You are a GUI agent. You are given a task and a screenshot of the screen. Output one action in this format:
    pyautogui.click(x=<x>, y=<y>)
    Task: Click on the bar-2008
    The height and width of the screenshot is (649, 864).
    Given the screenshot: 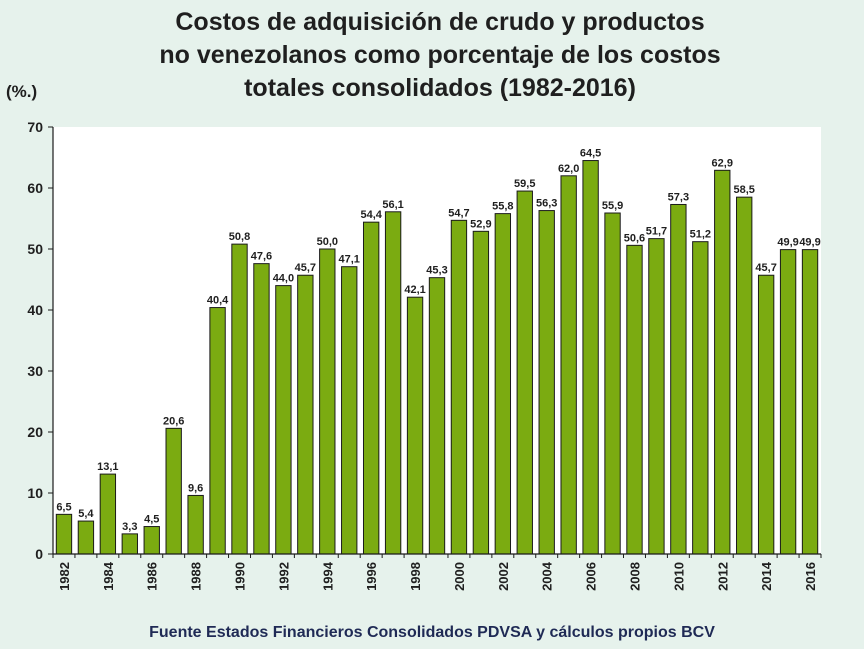 What is the action you would take?
    pyautogui.click(x=634, y=399)
    